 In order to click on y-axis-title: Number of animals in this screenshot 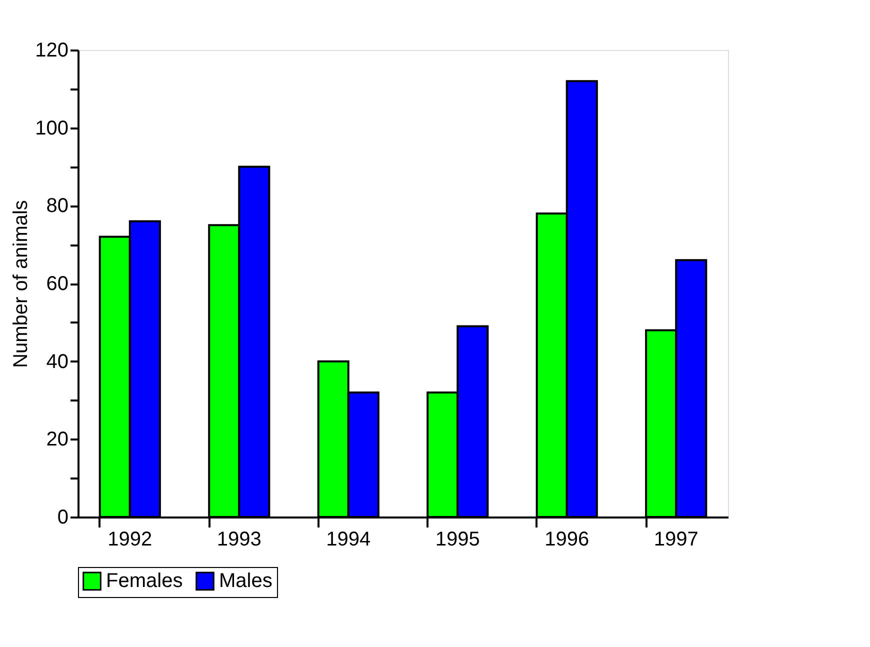, I will do `click(21, 284)`.